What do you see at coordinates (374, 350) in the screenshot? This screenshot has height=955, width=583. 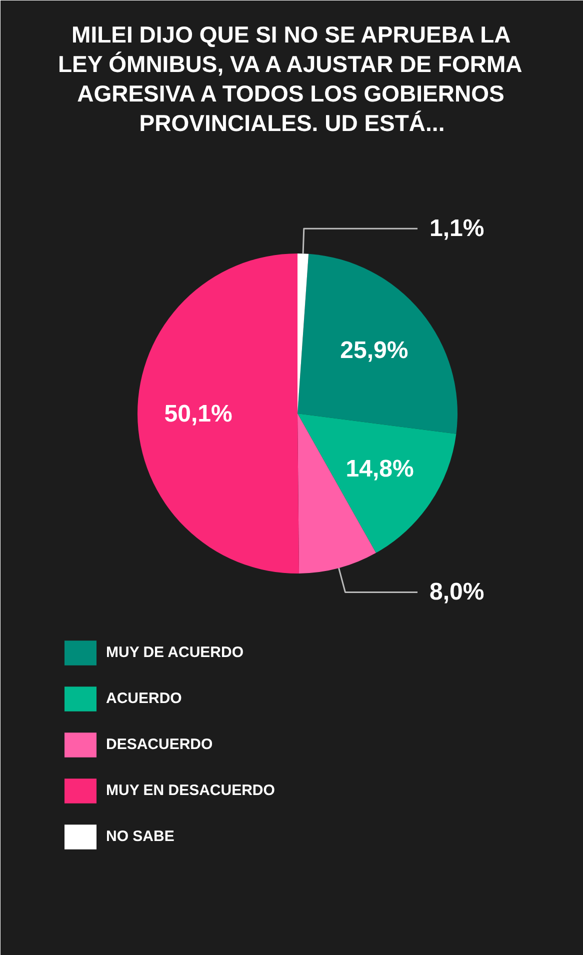 I see `data-label: 25,9%` at bounding box center [374, 350].